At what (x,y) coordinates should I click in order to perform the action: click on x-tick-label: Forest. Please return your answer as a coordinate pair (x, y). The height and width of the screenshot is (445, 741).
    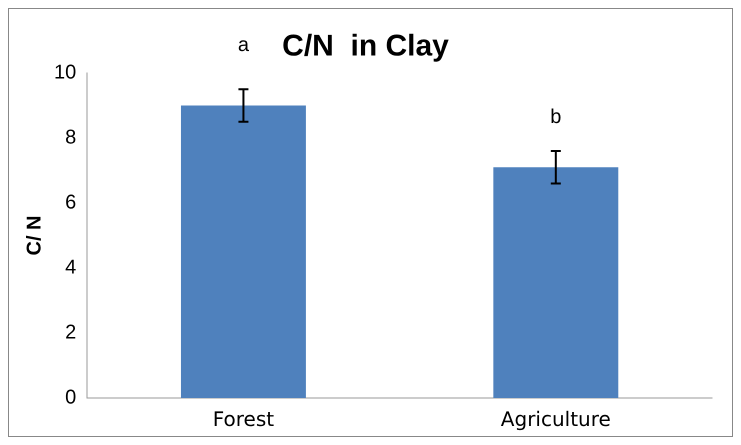
    Looking at the image, I should click on (243, 419).